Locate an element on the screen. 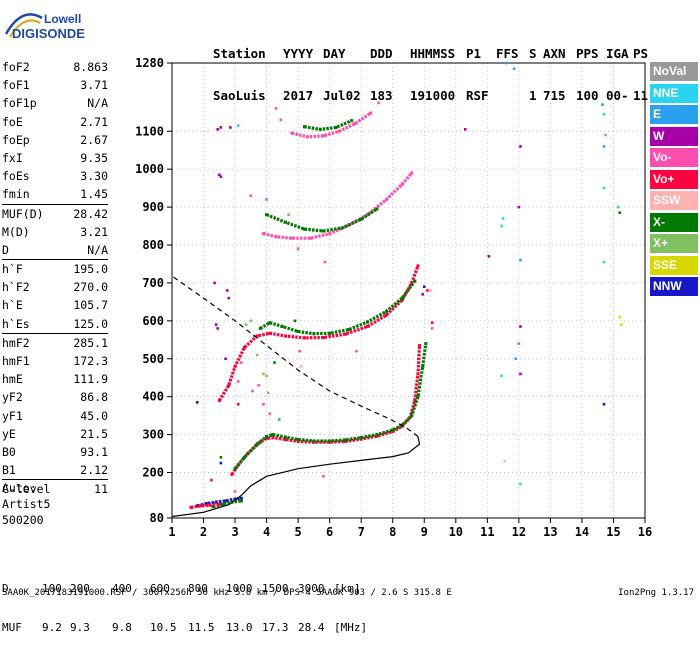 The image size is (700, 647). muf-unit: [MHz] is located at coordinates (351, 627).